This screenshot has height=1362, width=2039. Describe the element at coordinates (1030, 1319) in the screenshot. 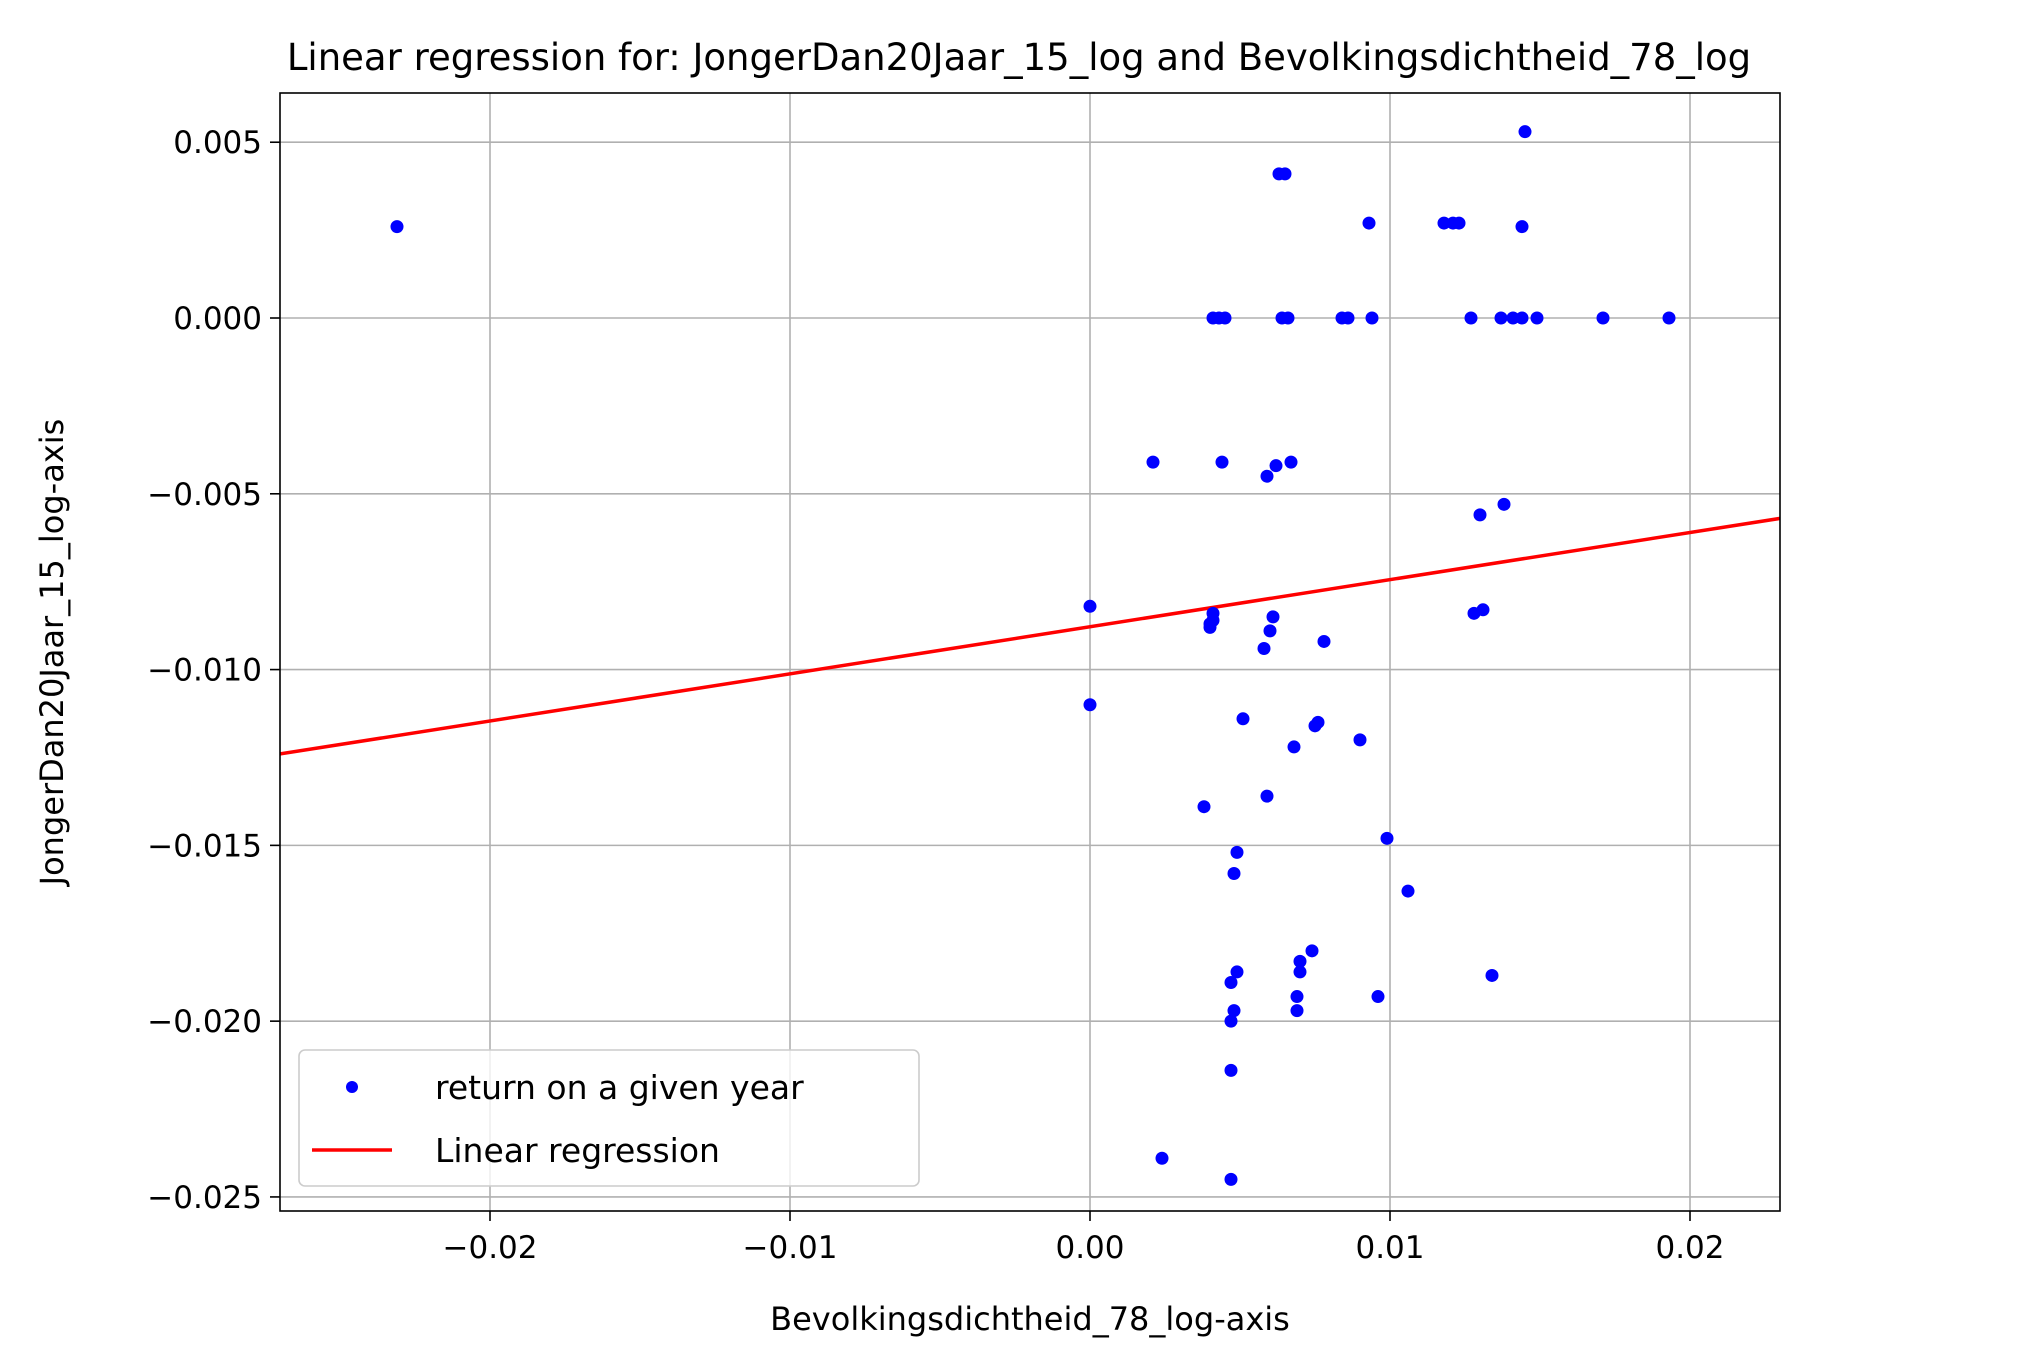

I see `x-axis-label: Bevolkingsdichtheid_78_log-axis` at that location.